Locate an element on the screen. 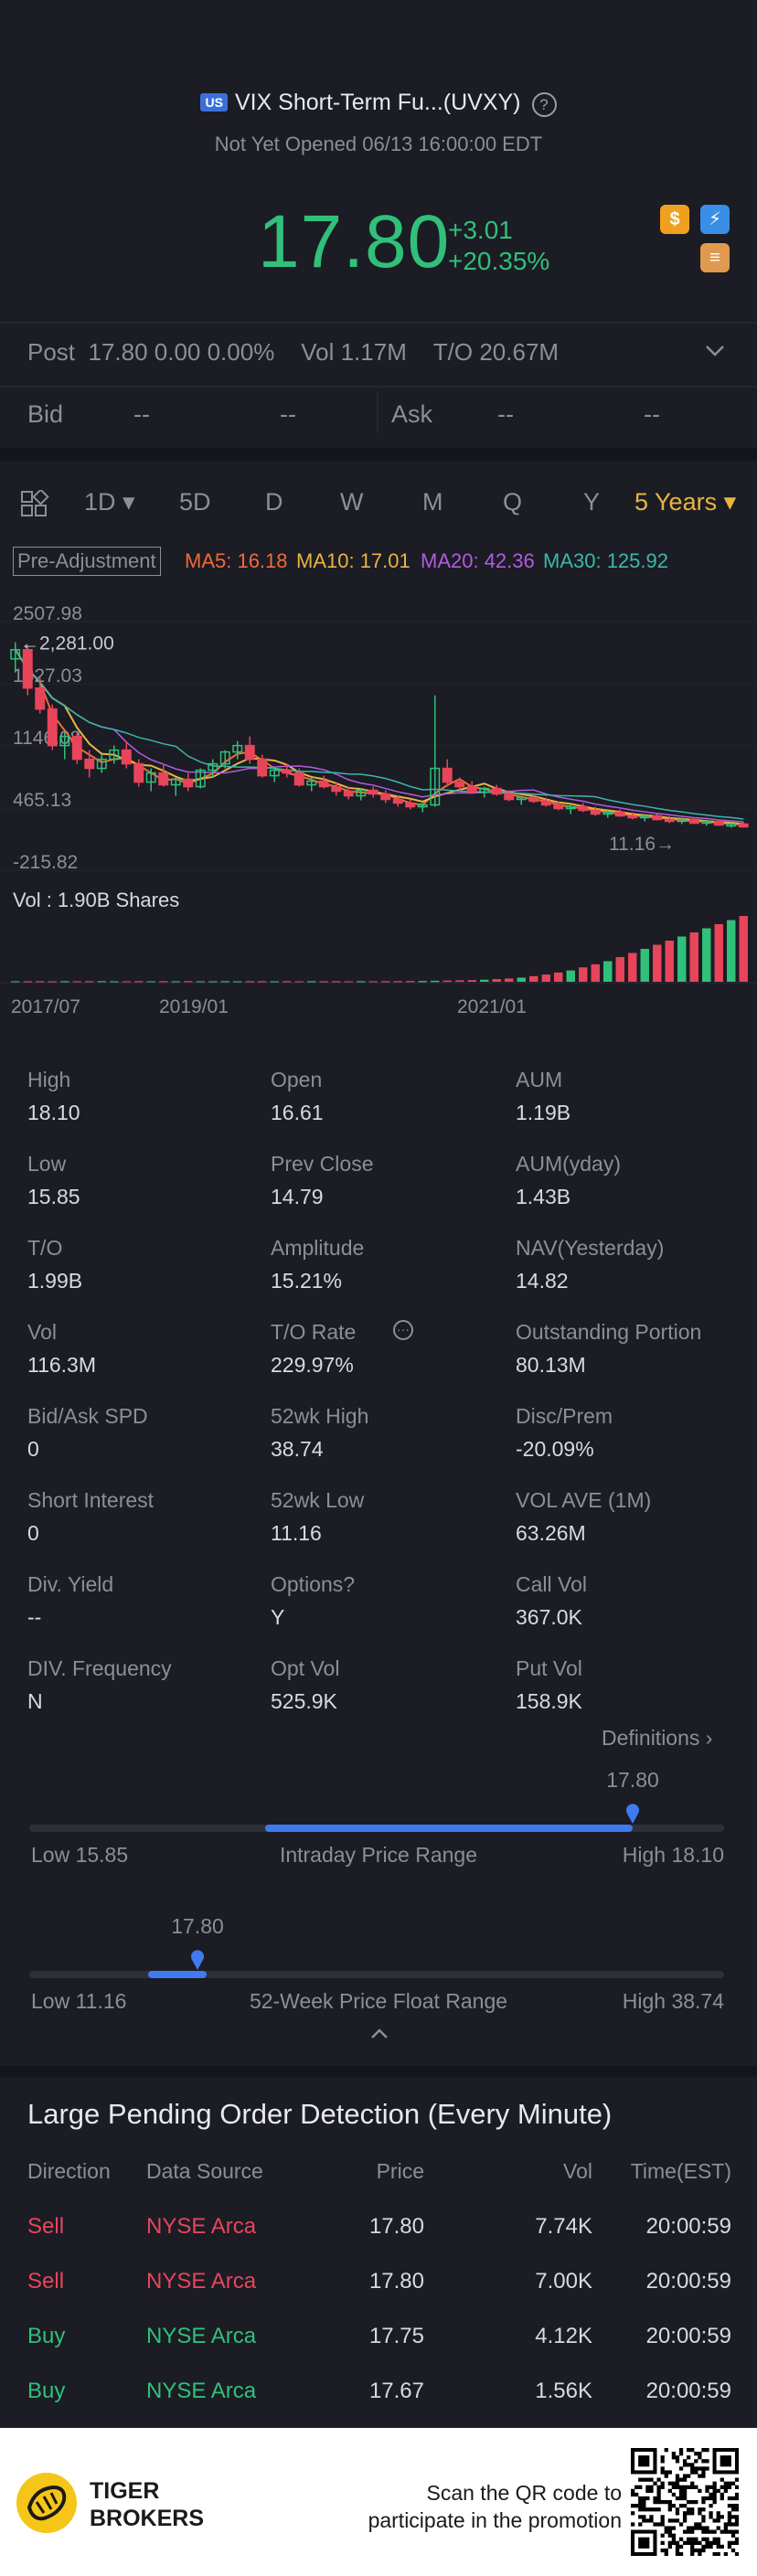 The height and width of the screenshot is (2576, 757). dollar-icon: $ is located at coordinates (674, 219).